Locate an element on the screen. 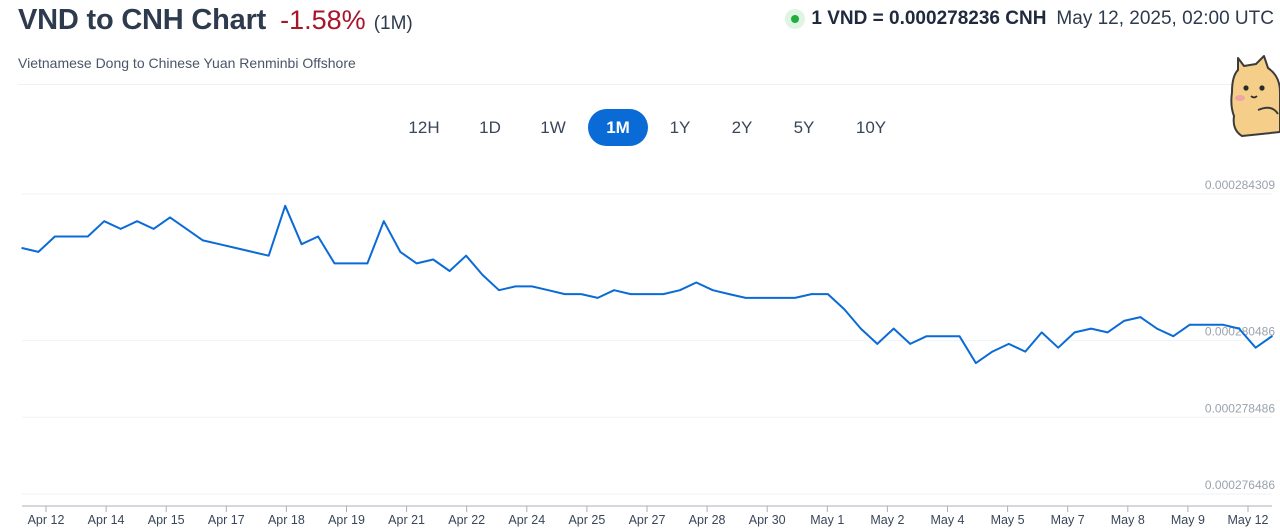 The width and height of the screenshot is (1280, 531). x-tick-label: May 7 is located at coordinates (1068, 520).